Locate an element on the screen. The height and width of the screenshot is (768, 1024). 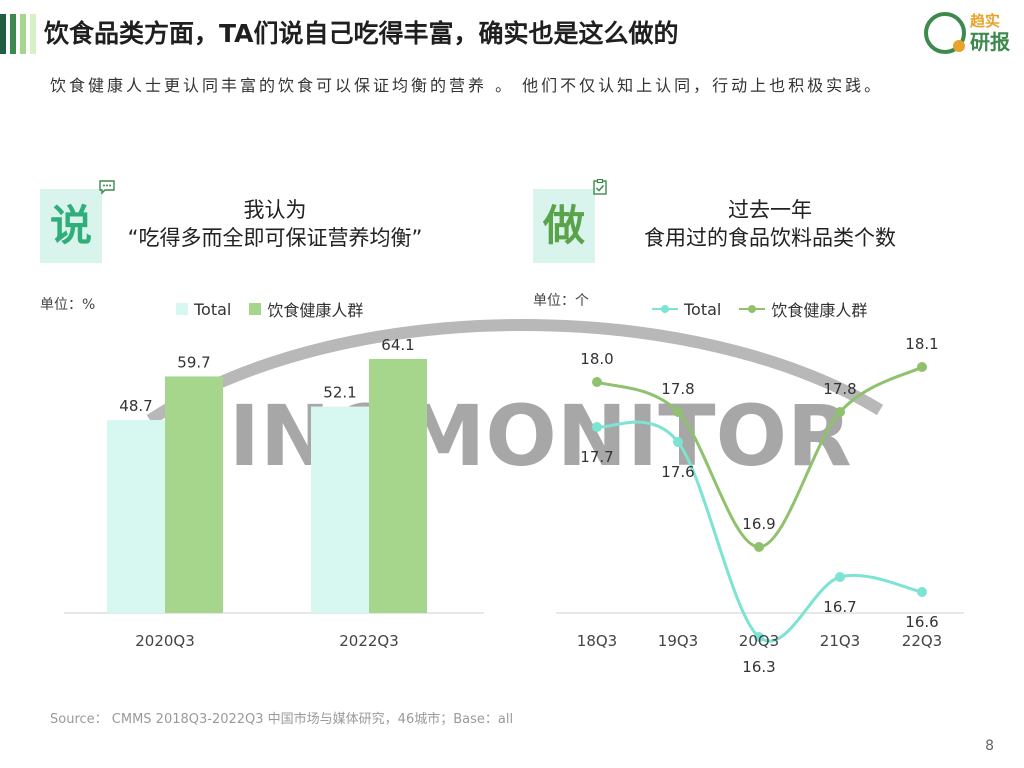
legend-line-health: 饮食健康人群 is located at coordinates (803, 309).